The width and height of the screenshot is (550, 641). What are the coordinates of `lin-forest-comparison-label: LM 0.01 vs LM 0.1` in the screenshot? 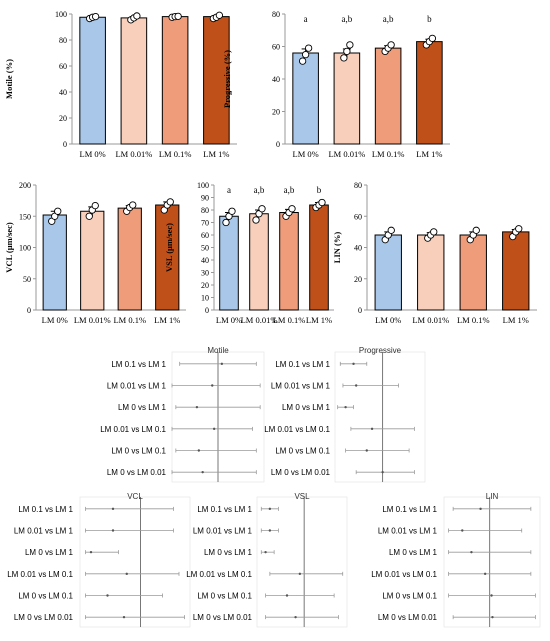 It's located at (404, 574).